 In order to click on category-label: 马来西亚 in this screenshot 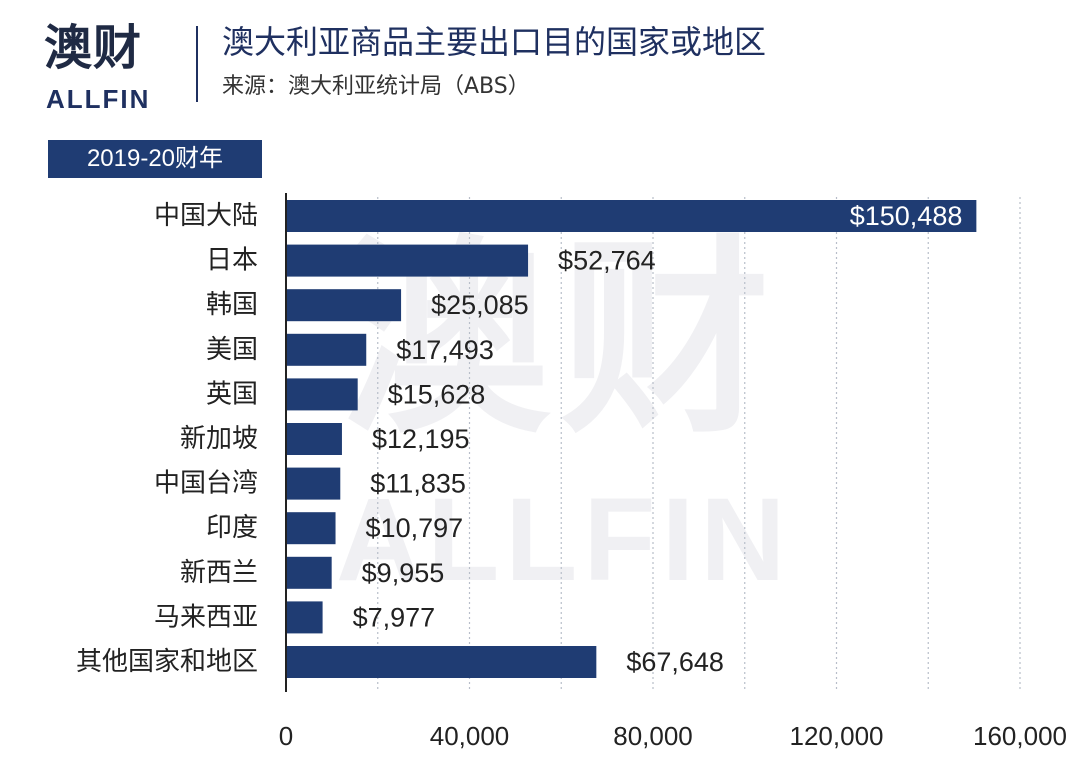, I will do `click(206, 617)`.